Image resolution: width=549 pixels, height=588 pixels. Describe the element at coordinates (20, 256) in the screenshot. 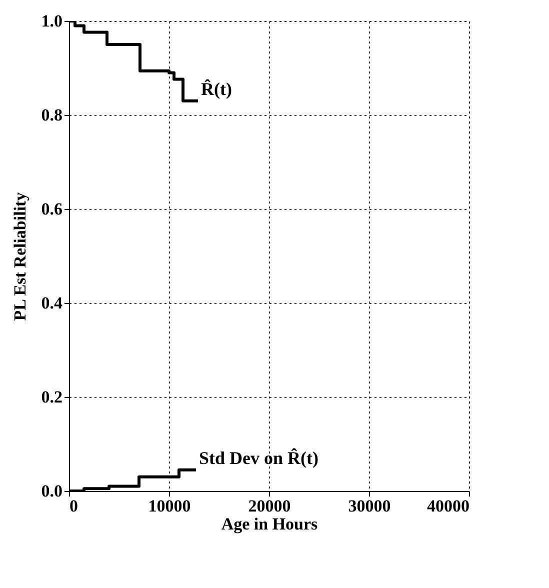

I see `y-axis-title: PL Est Reliability` at that location.